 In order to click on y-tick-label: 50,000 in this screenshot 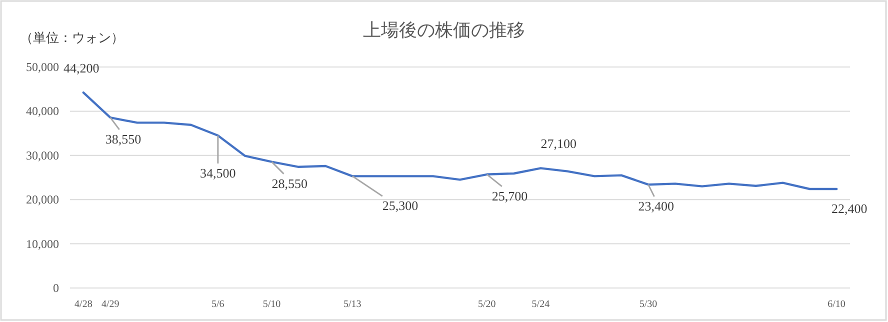, I will do `click(42, 67)`.